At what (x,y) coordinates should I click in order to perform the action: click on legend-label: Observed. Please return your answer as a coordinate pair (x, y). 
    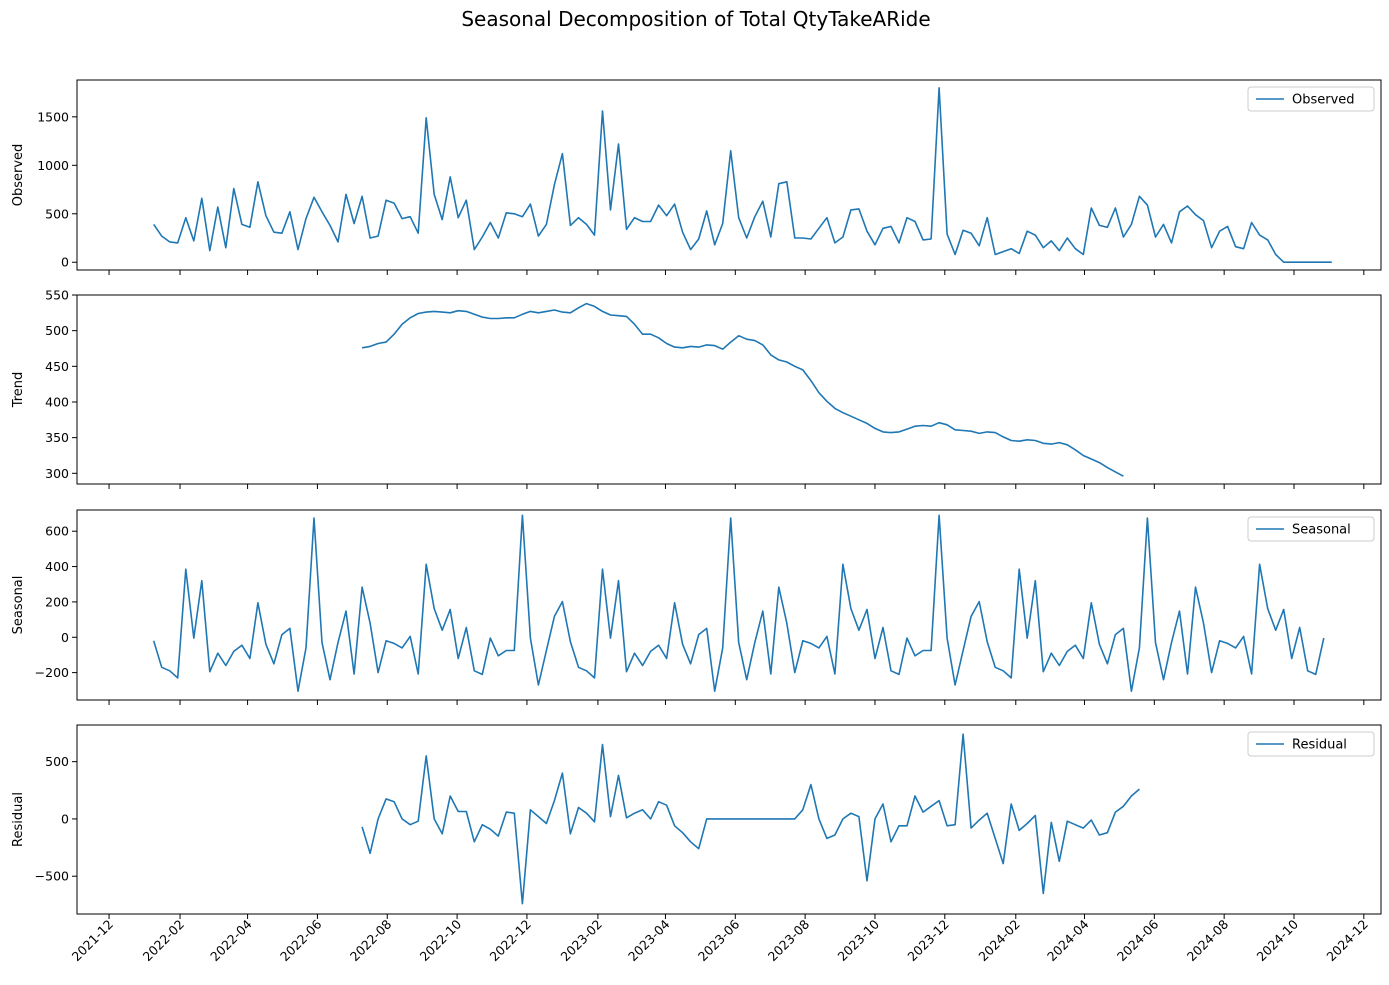
    Looking at the image, I should click on (1323, 100).